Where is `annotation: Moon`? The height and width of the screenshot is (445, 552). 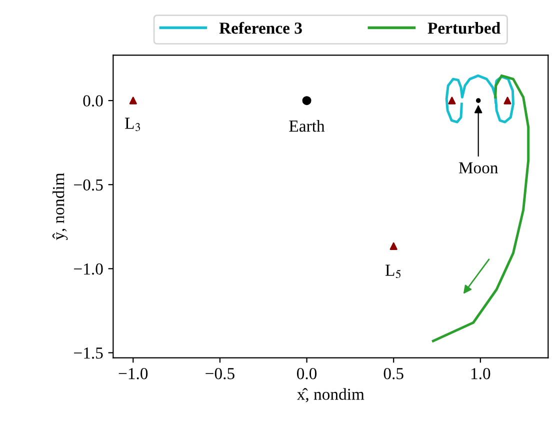
annotation: Moon is located at coordinates (478, 168).